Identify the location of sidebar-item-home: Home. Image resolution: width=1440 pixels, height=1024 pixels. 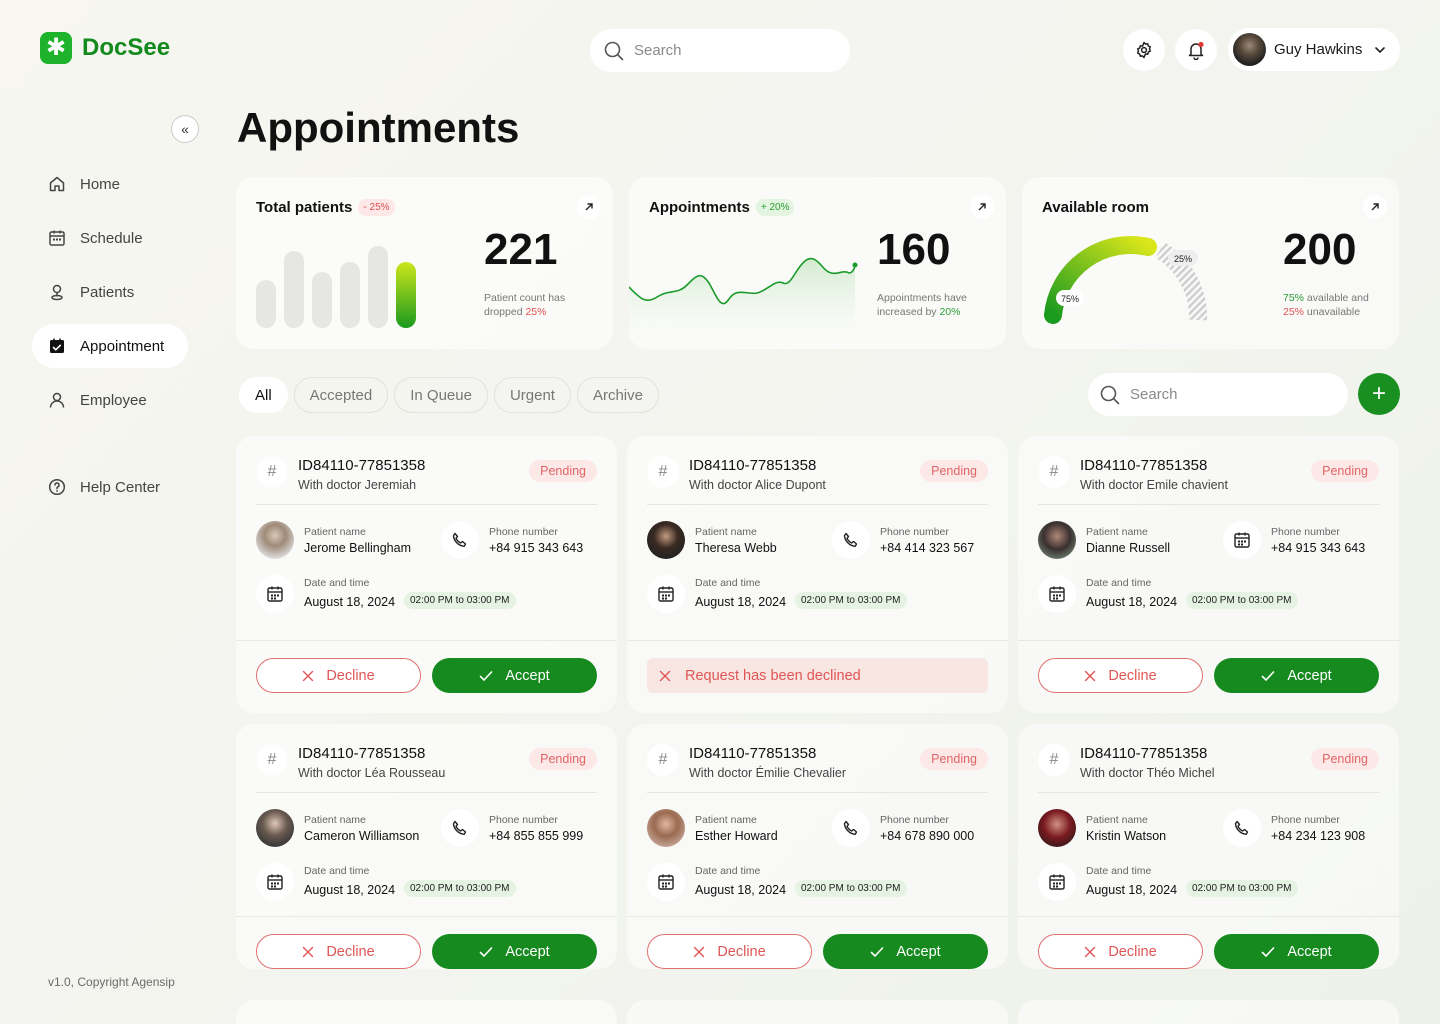
(110, 184).